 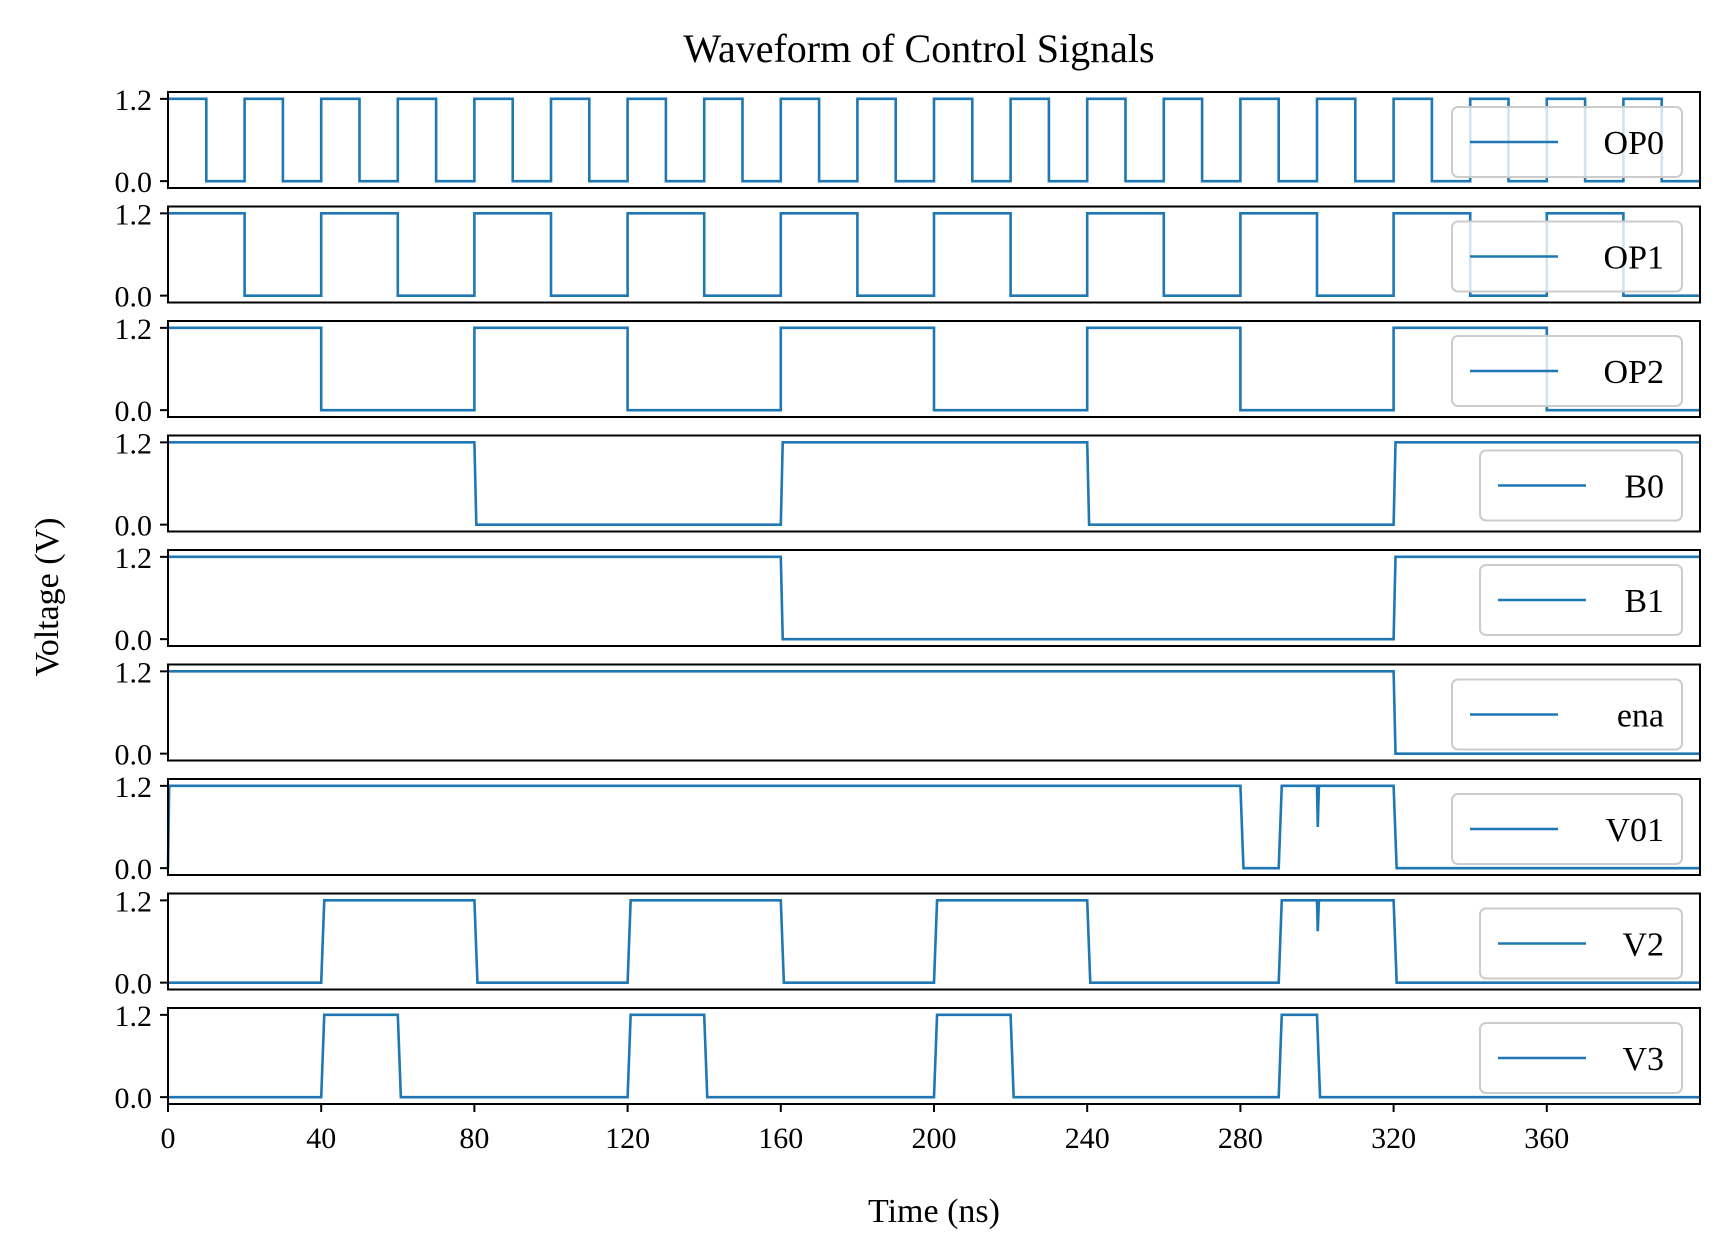 I want to click on x-tick-label: 0, so click(x=168, y=1138).